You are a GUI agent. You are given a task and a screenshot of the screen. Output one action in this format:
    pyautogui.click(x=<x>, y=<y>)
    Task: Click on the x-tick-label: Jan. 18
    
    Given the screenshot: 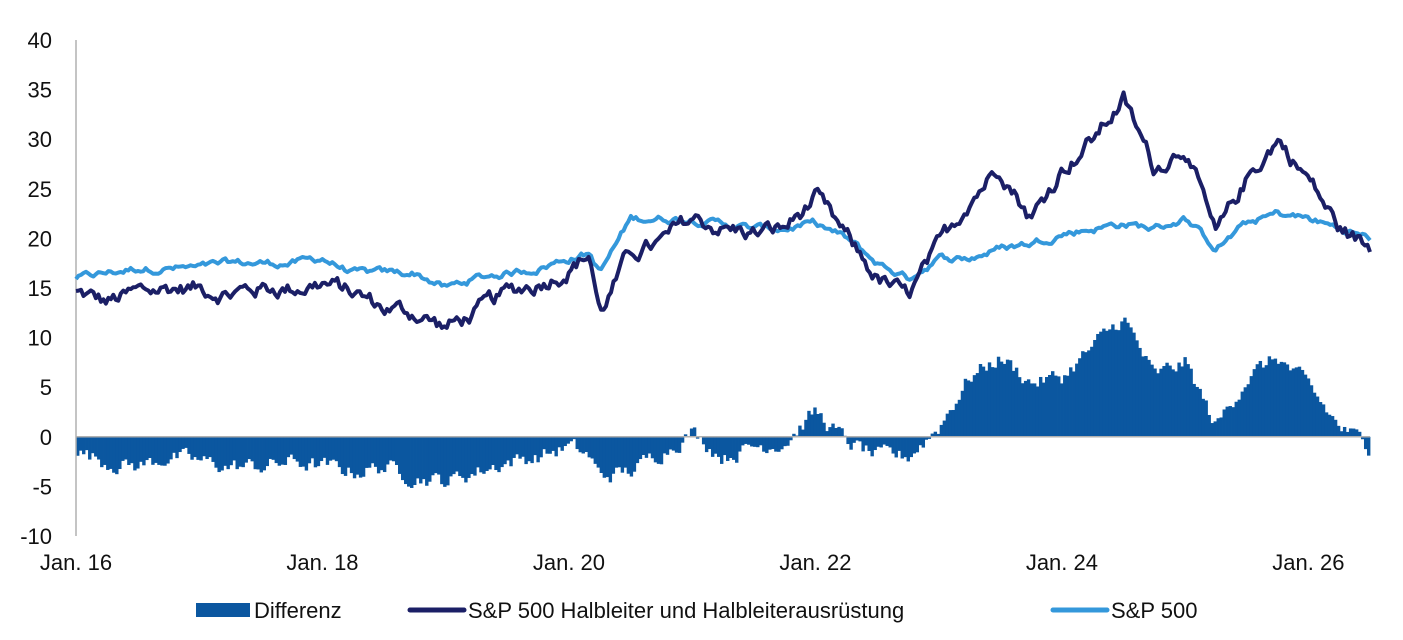 What is the action you would take?
    pyautogui.click(x=322, y=562)
    